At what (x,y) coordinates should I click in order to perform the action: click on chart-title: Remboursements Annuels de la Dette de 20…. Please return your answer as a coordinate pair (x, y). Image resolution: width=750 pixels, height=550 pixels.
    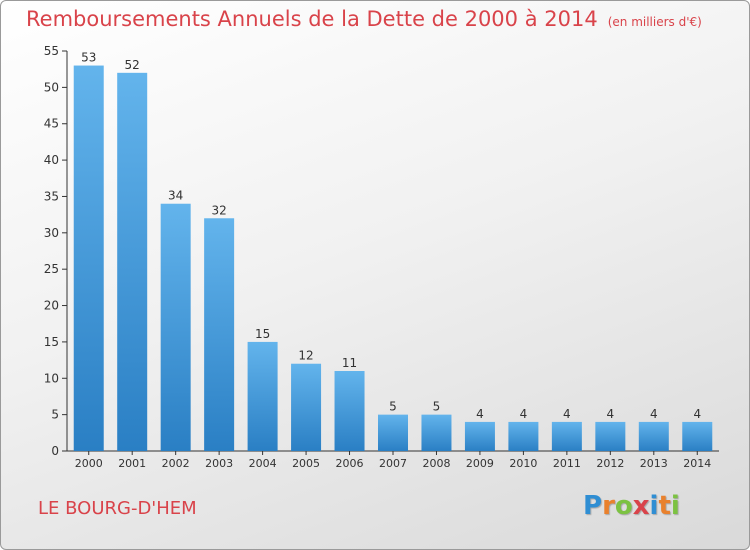
    Looking at the image, I should click on (364, 19).